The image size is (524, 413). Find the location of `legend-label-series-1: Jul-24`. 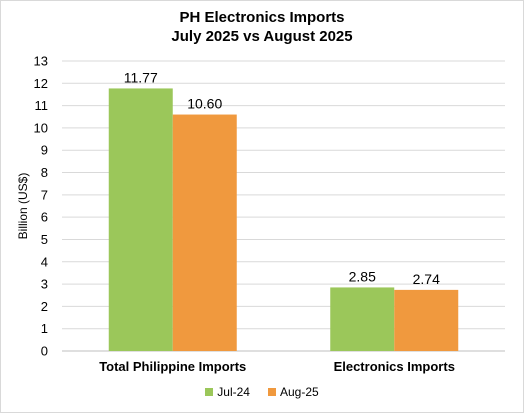

legend-label-series-1: Jul-24 is located at coordinates (233, 392).